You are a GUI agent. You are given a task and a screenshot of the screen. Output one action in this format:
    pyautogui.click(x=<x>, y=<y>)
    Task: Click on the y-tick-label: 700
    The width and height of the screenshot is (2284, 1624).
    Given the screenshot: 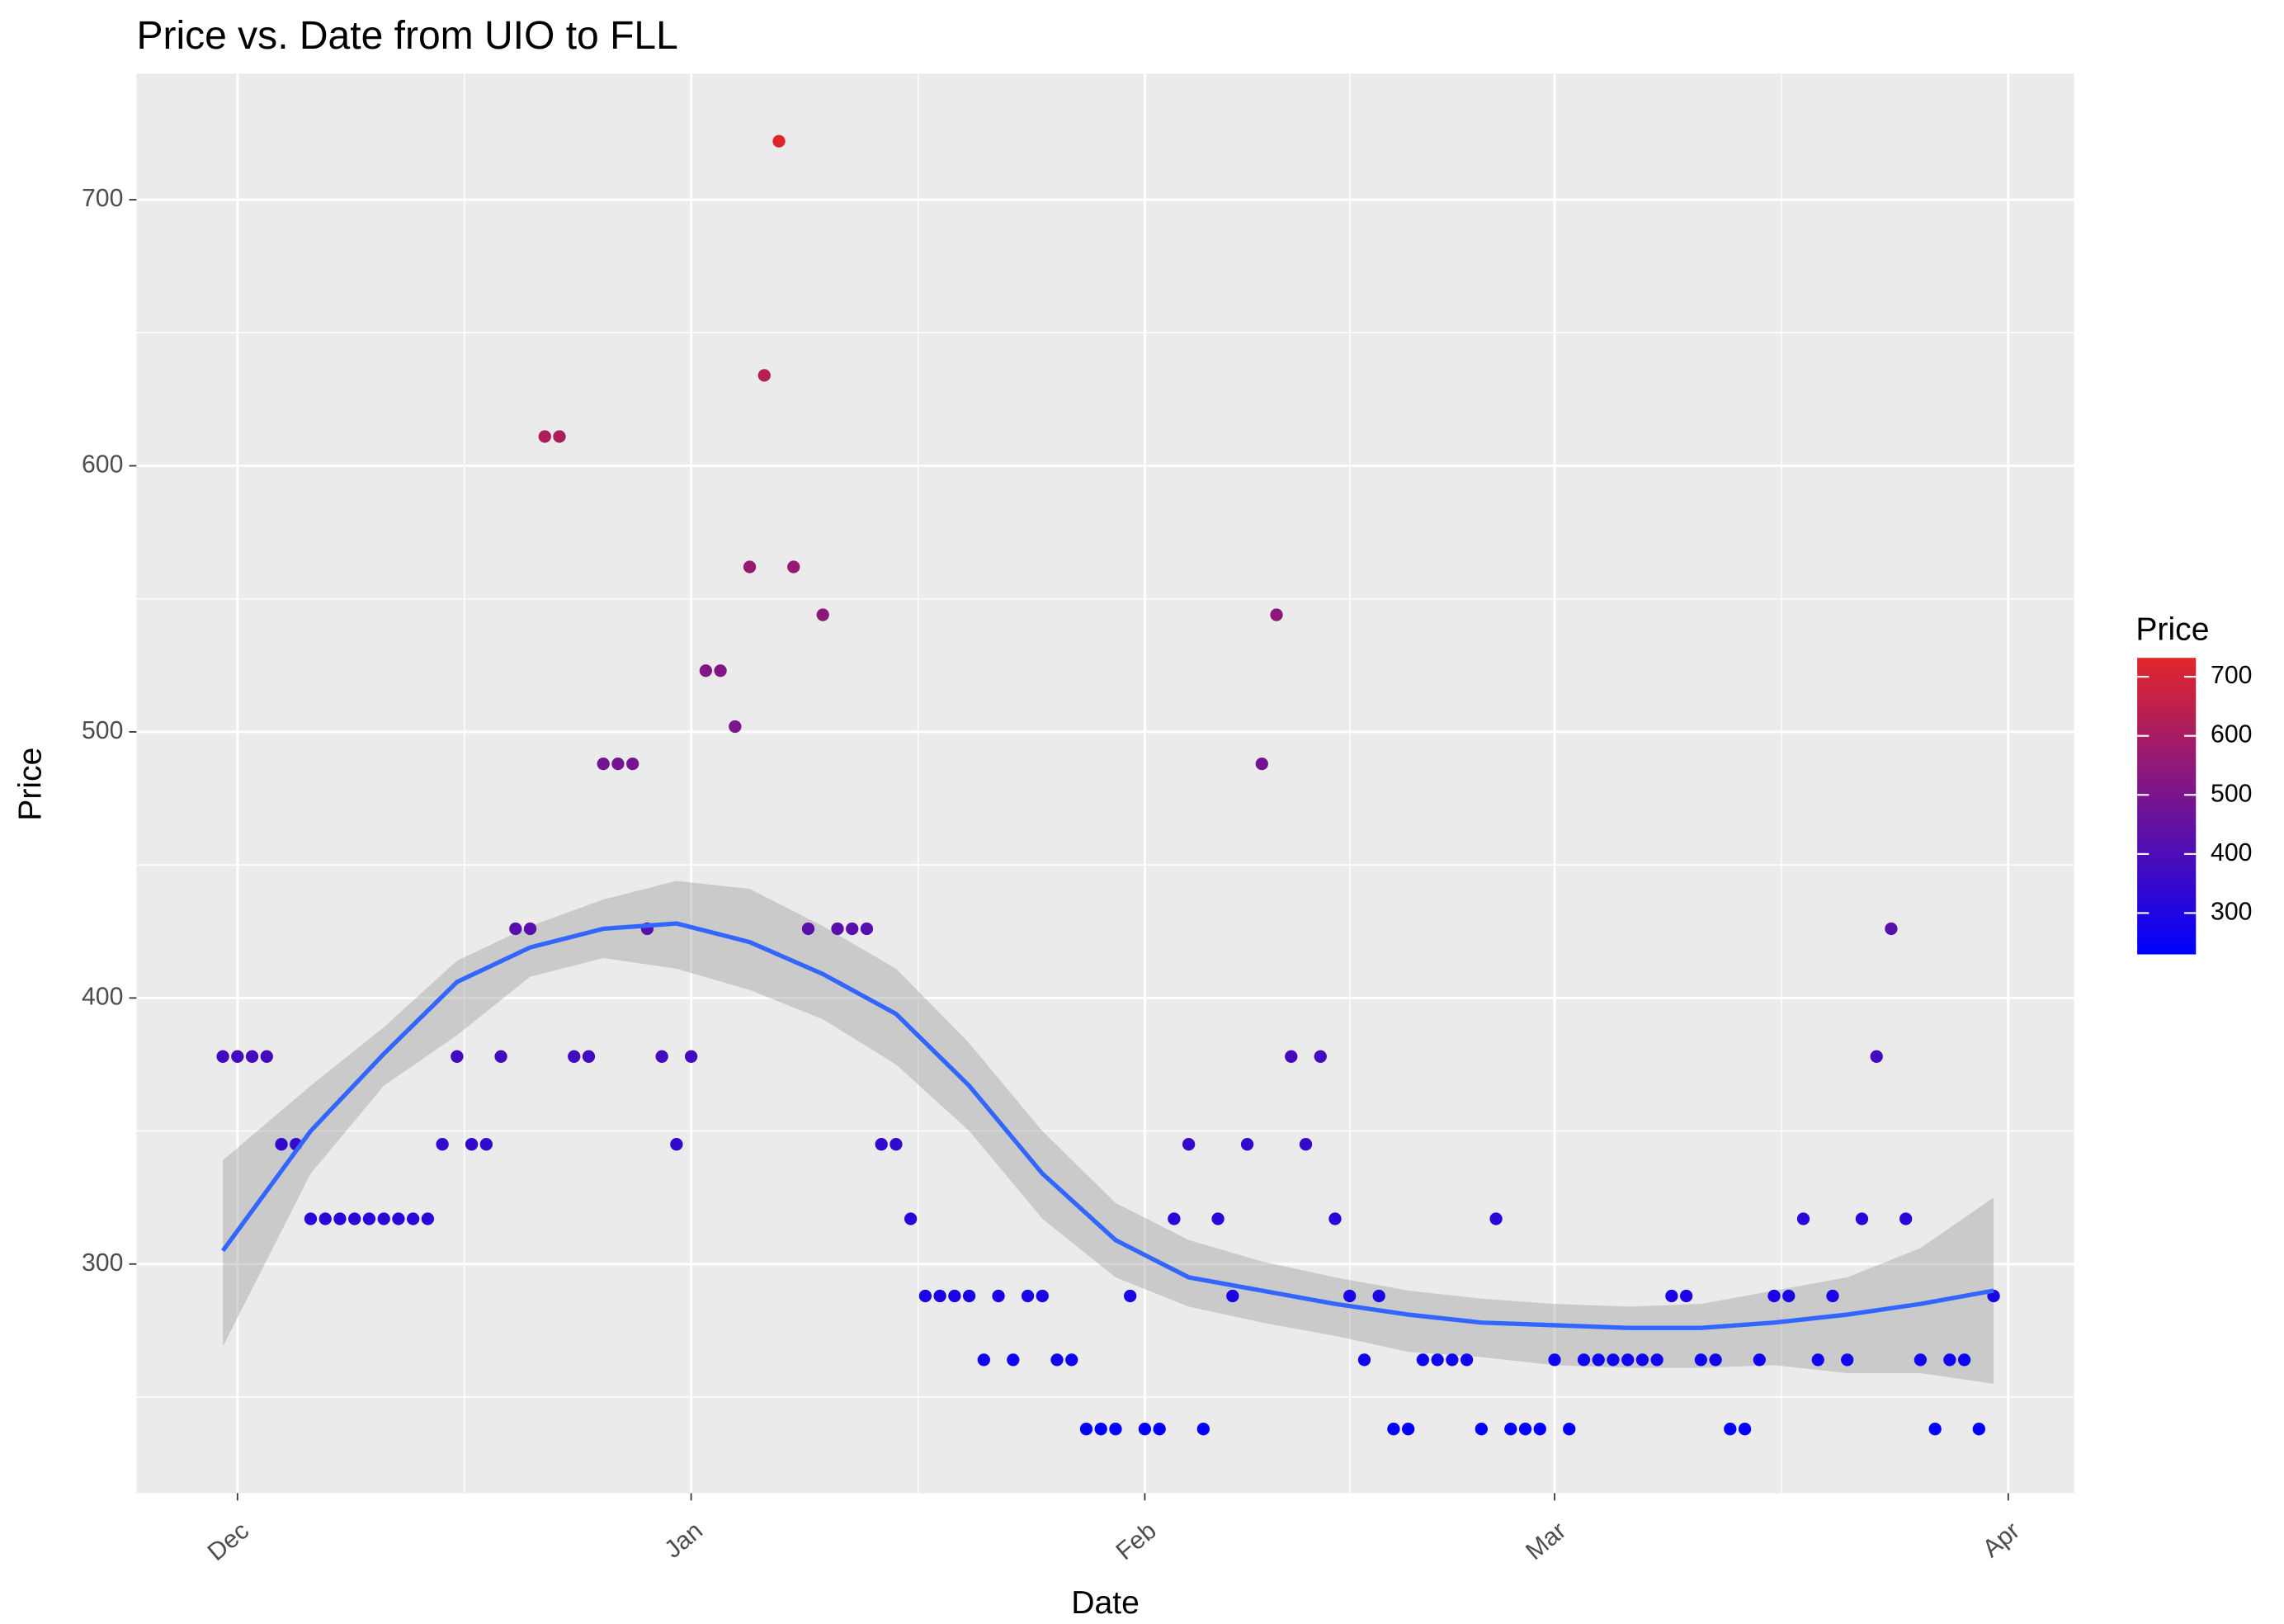 What is the action you would take?
    pyautogui.click(x=103, y=198)
    